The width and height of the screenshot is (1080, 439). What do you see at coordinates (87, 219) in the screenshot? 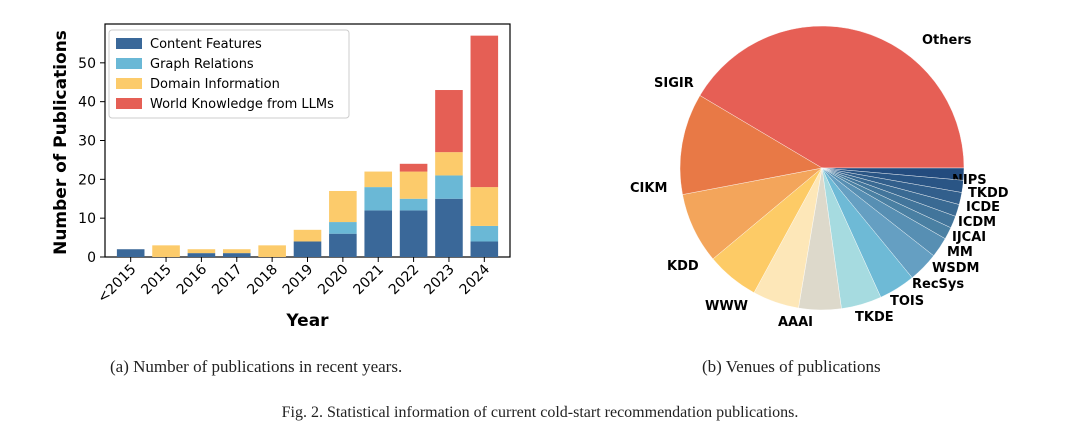
I see `y-tick-label: 10` at bounding box center [87, 219].